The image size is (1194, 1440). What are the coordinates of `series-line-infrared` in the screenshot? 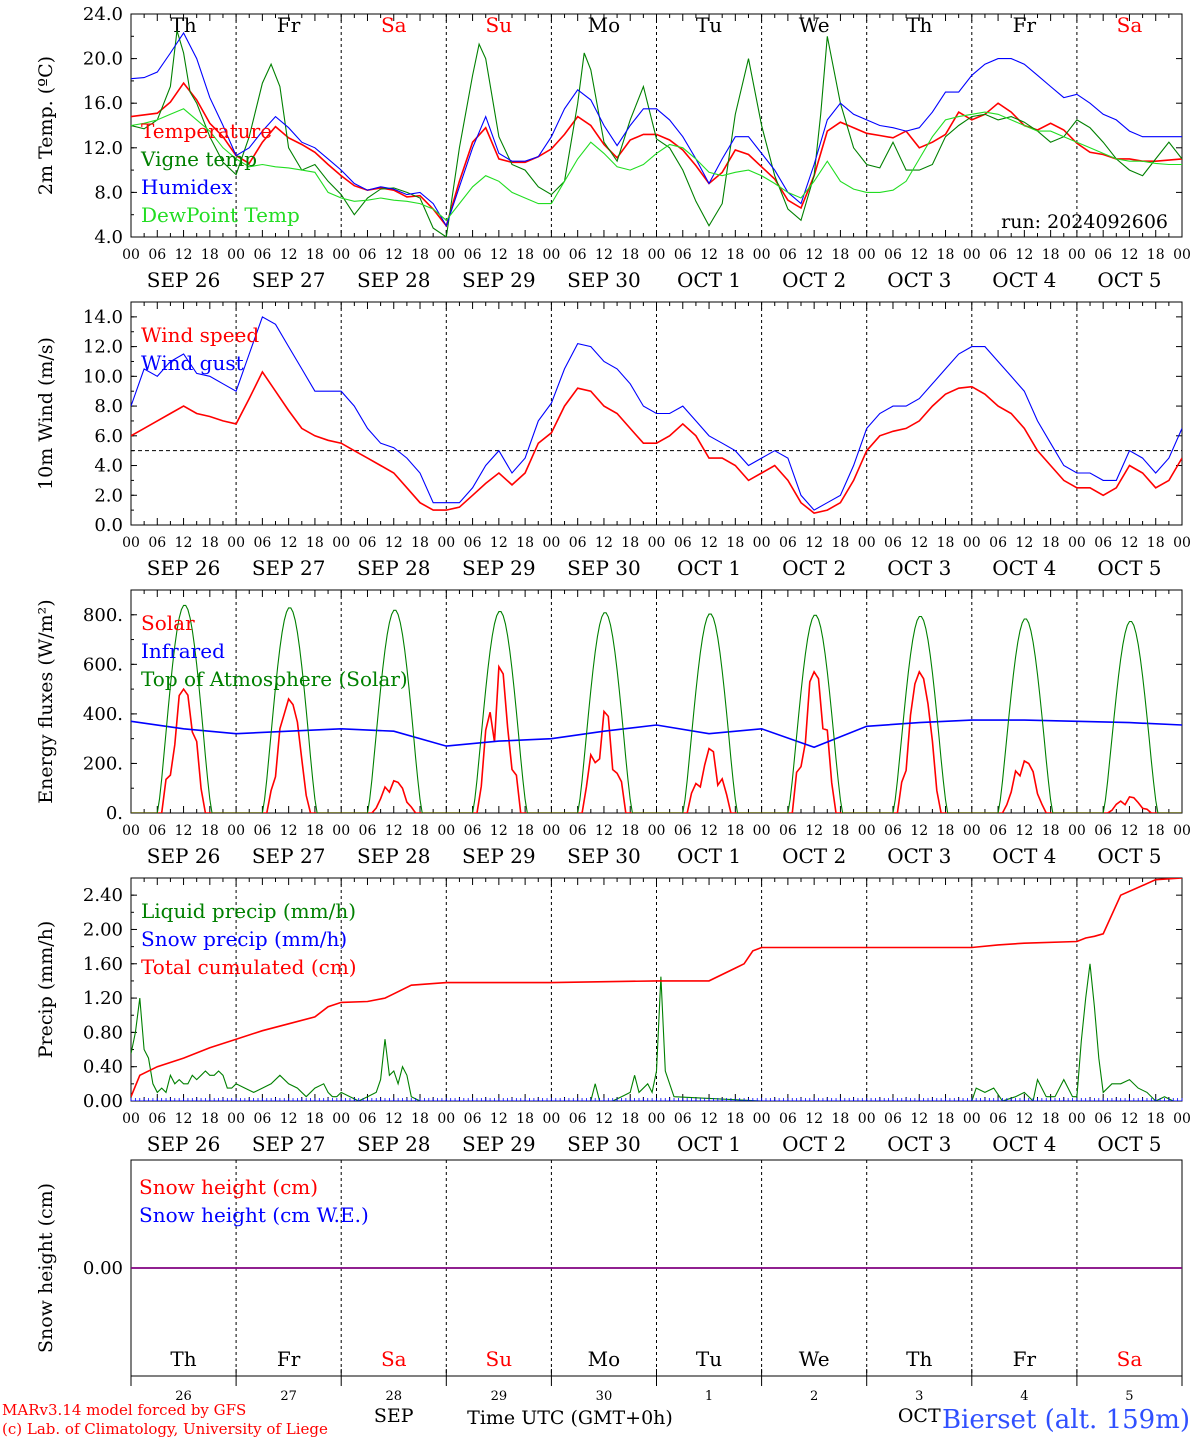 It's located at (656, 734).